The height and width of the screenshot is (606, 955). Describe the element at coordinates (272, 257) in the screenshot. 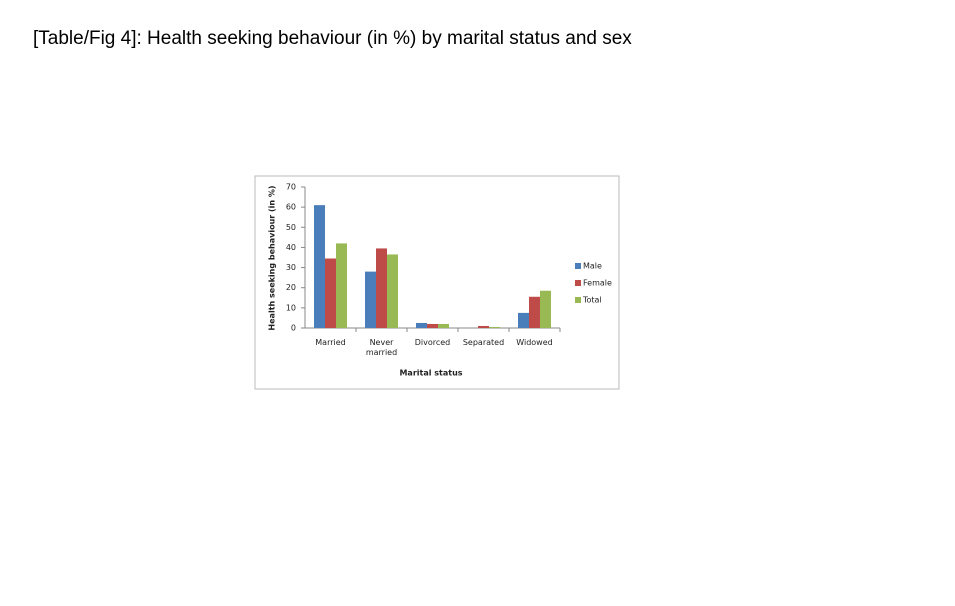

I see `y-axis-label: Health seeking behaviour (in %)` at that location.